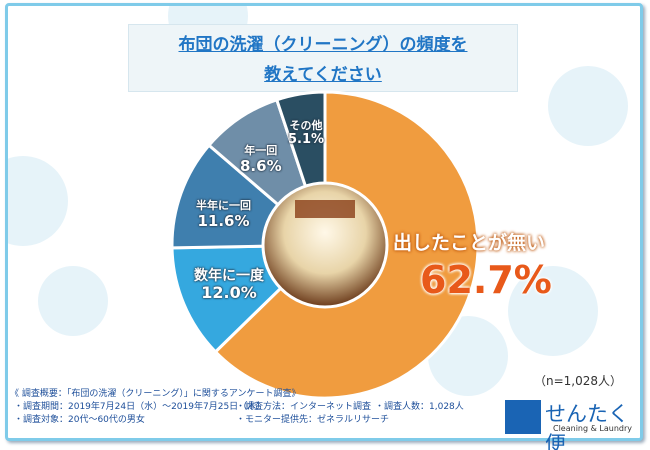 The width and height of the screenshot is (650, 450). What do you see at coordinates (325, 209) in the screenshot?
I see `headboard` at bounding box center [325, 209].